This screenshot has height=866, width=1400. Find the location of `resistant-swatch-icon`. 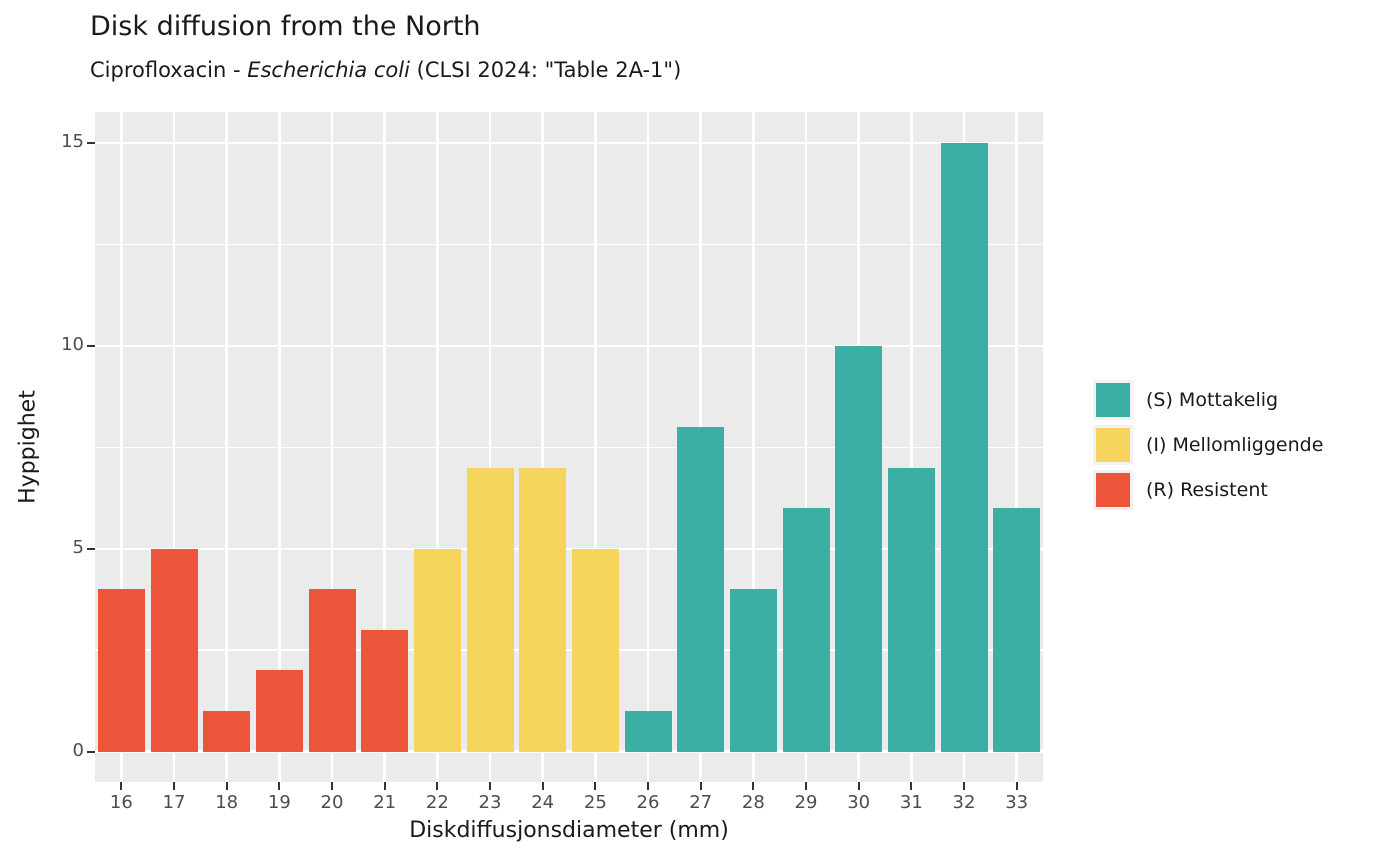

resistant-swatch-icon is located at coordinates (1113, 490).